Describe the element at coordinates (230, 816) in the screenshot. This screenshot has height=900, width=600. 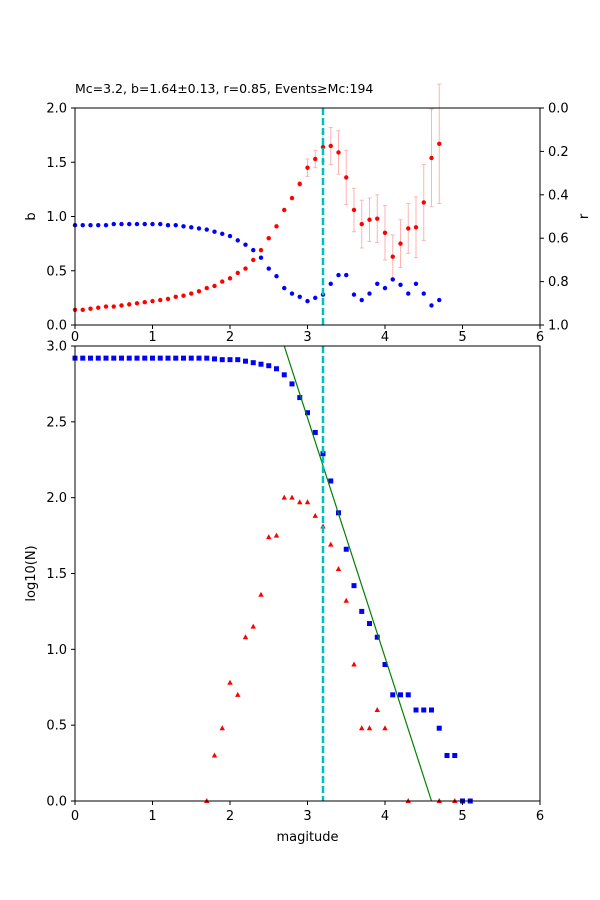
I see `x-tick-label: 2` at that location.